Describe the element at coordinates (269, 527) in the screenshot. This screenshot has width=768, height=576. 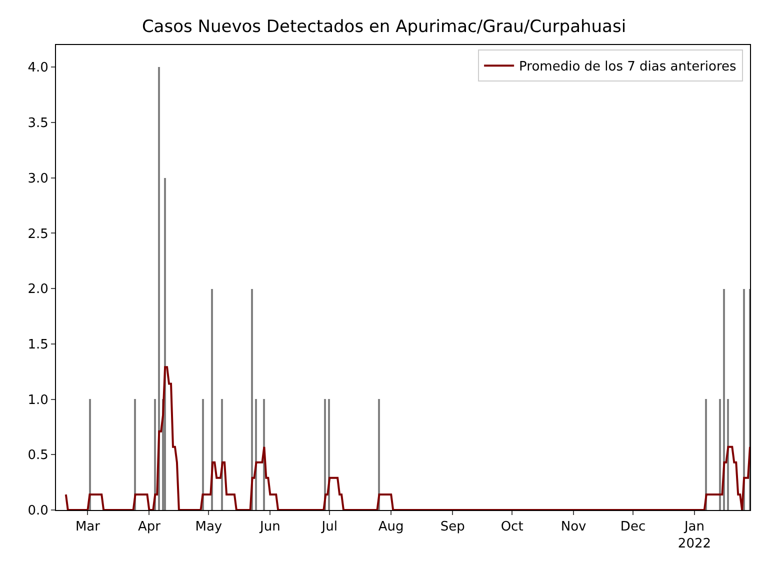
I see `x-tick-label: Jun` at that location.